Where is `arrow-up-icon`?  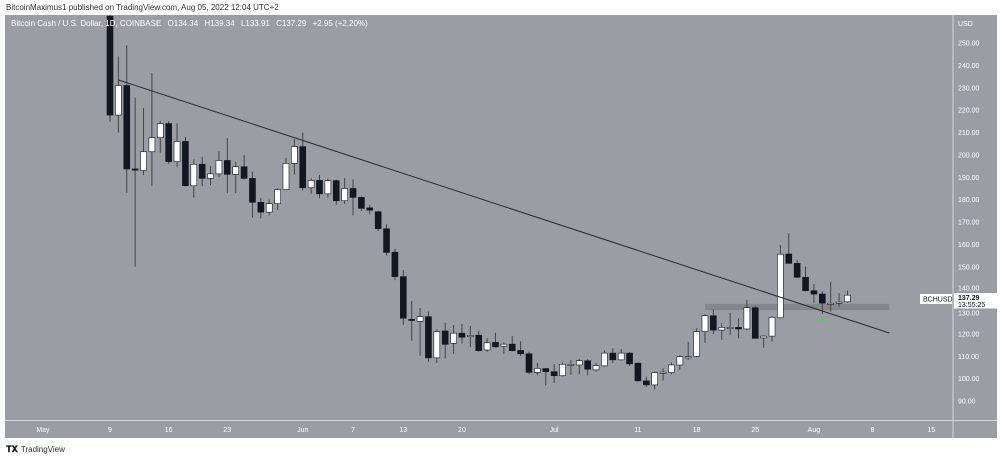
arrow-up-icon is located at coordinates (822, 319).